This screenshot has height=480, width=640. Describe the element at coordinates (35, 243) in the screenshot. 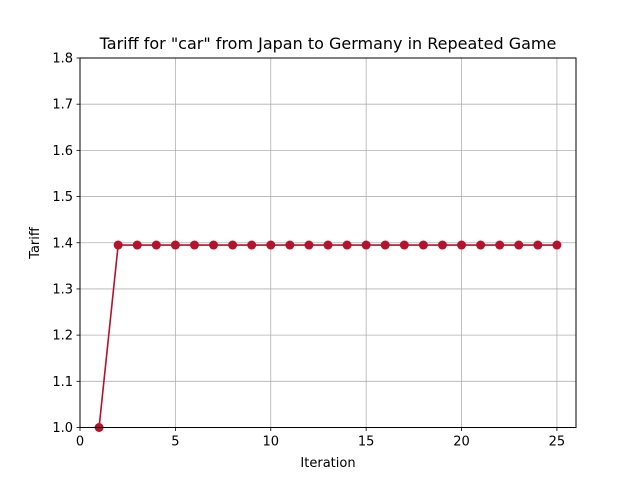

I see `y-axis-label: Tariff` at that location.